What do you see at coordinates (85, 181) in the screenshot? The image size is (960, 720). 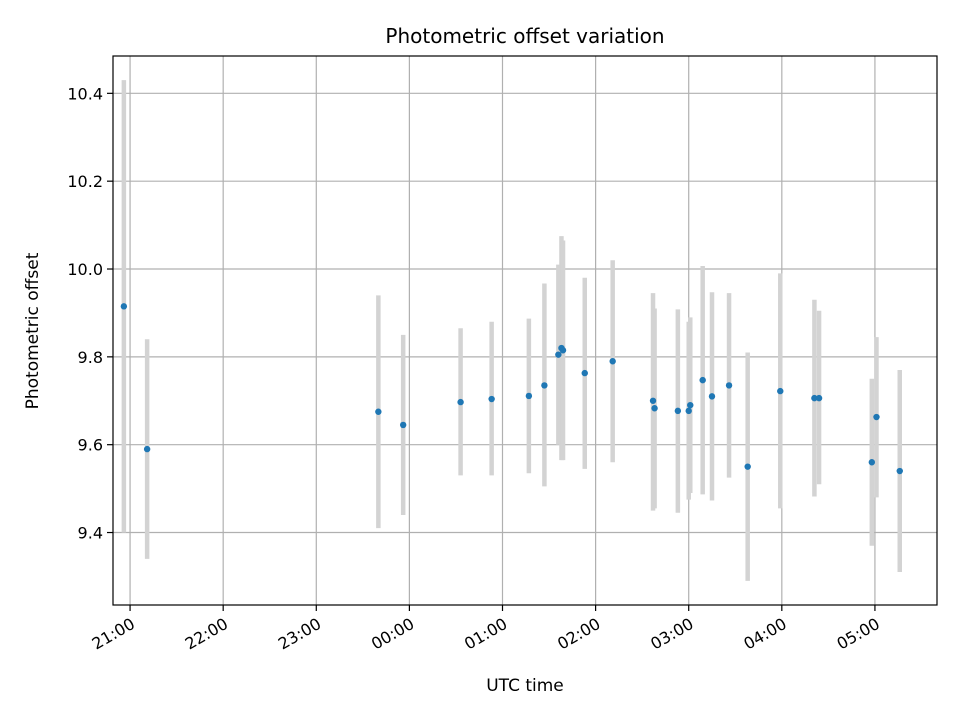 I see `y-tick-label: 10.2` at bounding box center [85, 181].